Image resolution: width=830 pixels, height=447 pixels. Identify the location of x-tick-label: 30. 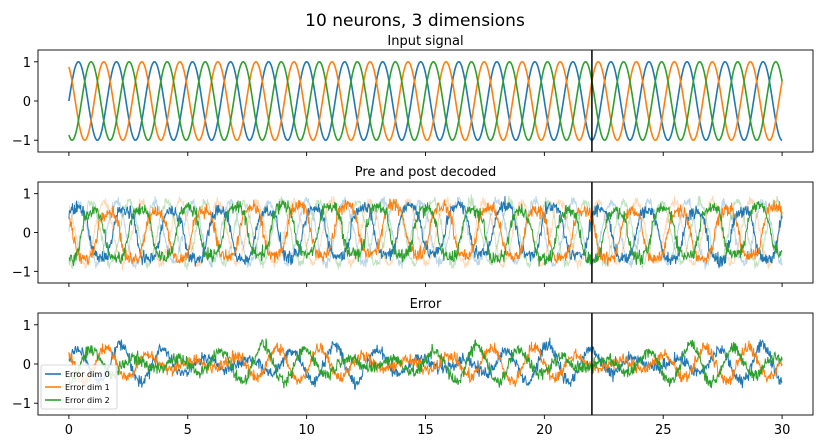
(782, 430).